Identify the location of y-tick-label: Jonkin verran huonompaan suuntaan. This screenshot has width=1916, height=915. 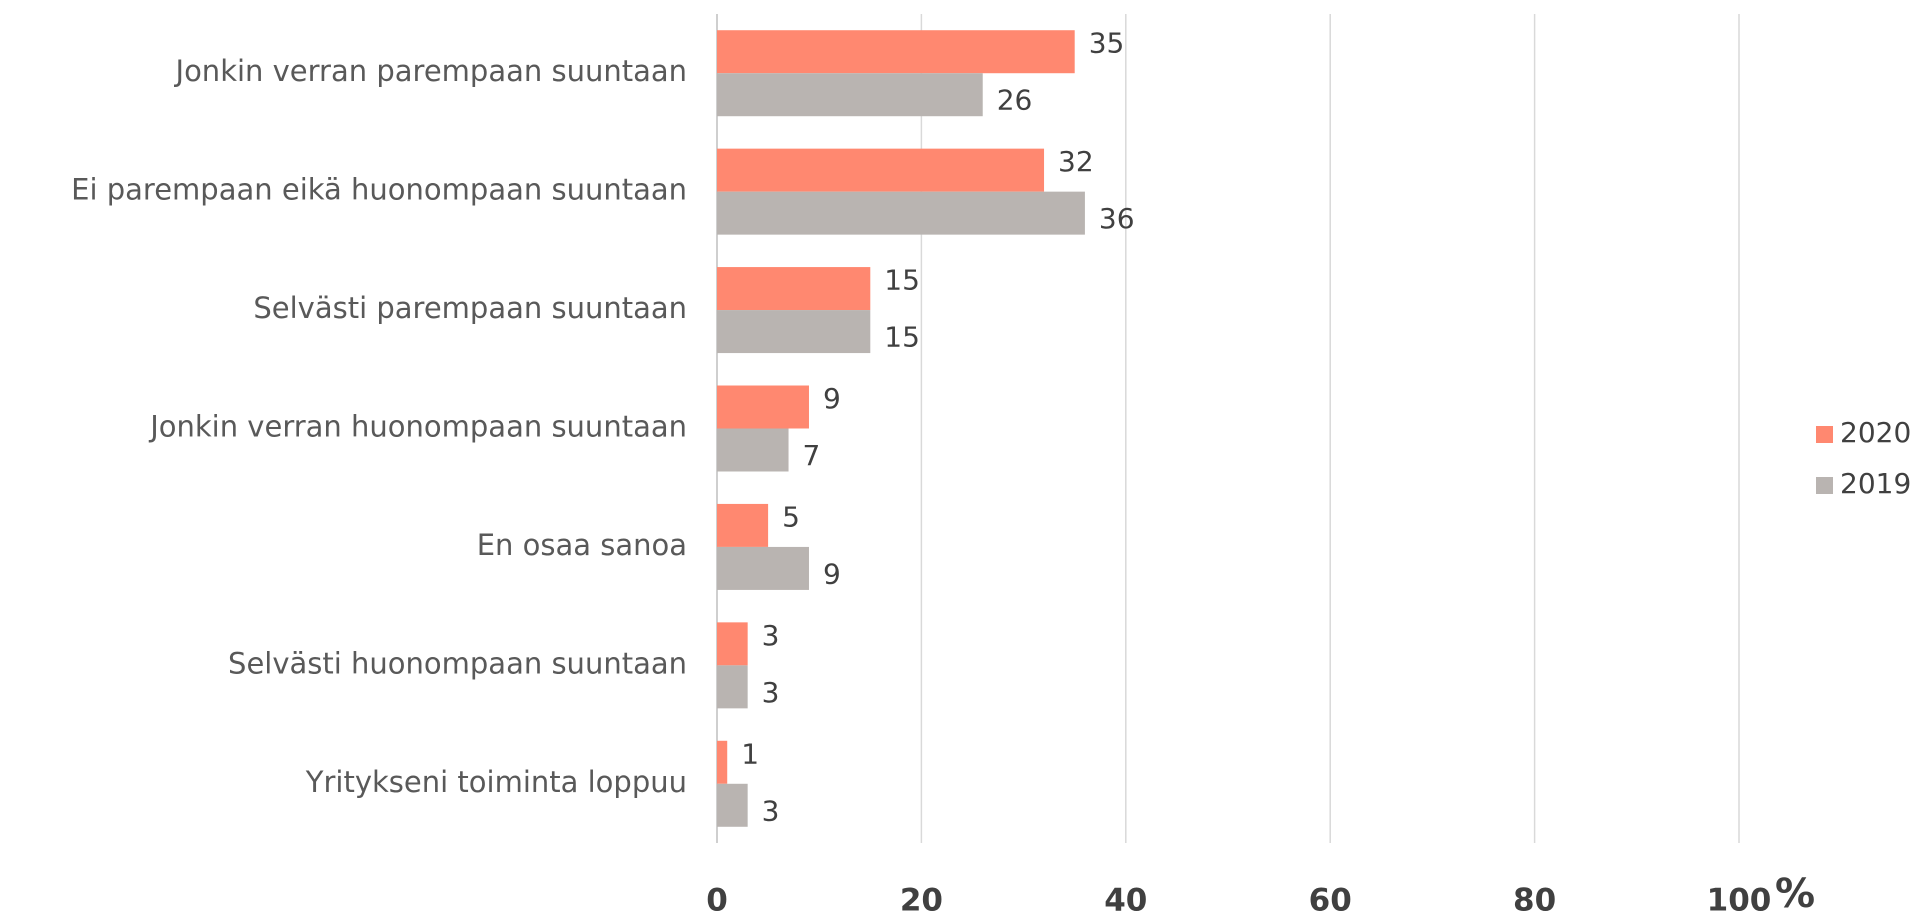
(417, 427).